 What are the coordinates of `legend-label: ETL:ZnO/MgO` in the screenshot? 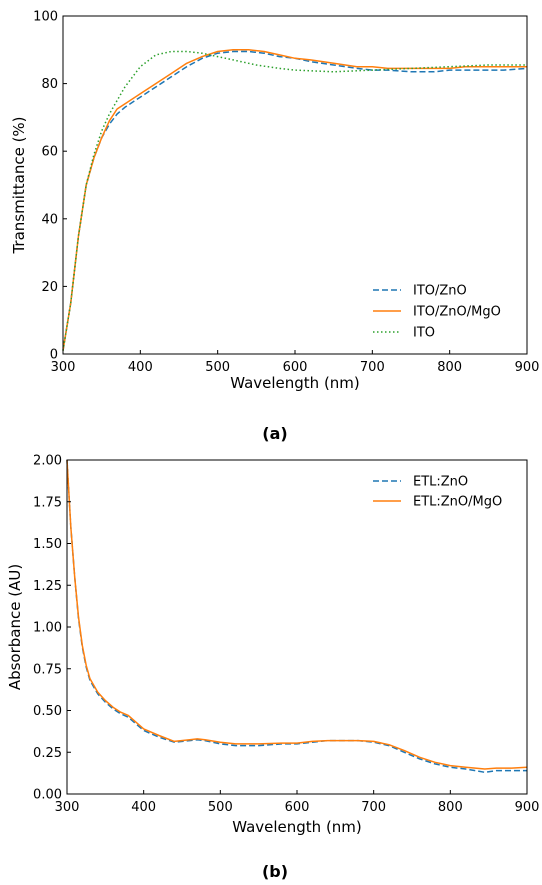 It's located at (457, 502).